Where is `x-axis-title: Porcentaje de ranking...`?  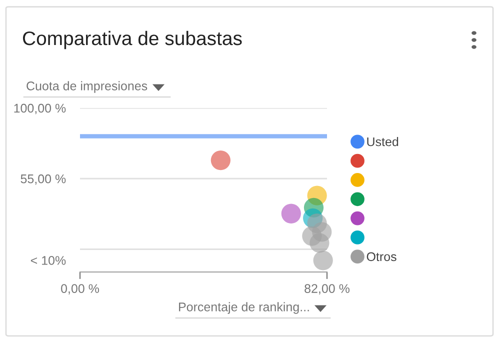
x-axis-title: Porcentaje de ranking... is located at coordinates (244, 308).